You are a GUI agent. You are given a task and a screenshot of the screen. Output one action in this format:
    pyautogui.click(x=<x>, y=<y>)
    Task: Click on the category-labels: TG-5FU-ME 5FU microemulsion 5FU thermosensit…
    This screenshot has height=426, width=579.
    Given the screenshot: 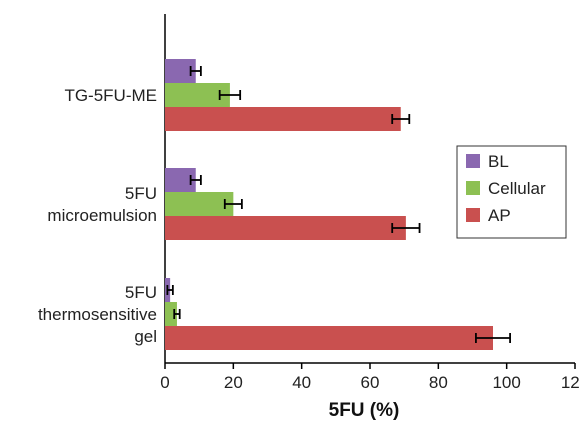 What is the action you would take?
    pyautogui.click(x=97, y=216)
    